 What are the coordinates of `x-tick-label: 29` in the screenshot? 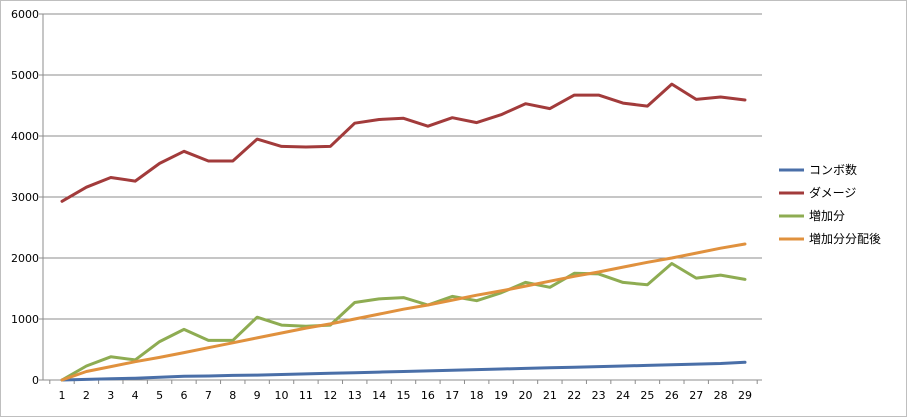 It's located at (745, 395).